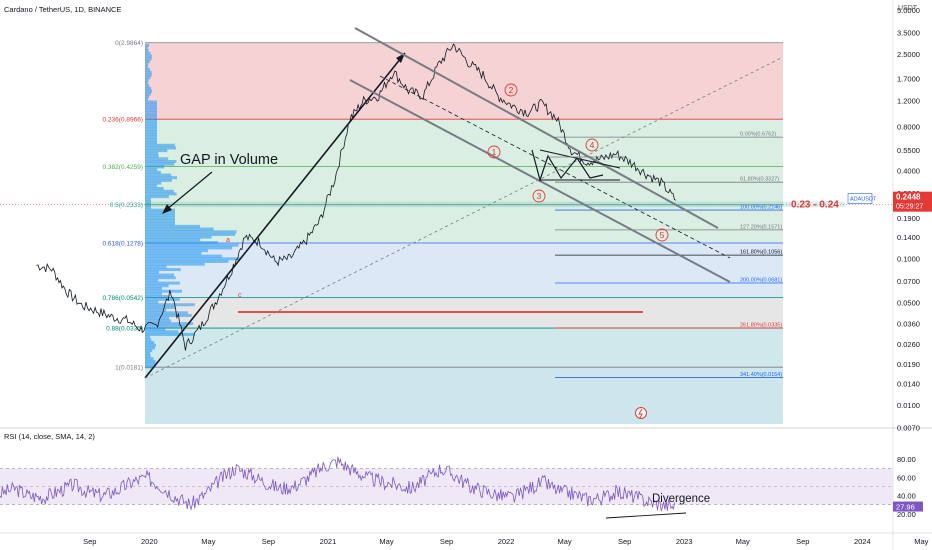  What do you see at coordinates (761, 253) in the screenshot?
I see `fib-extension-label: 161.80%(0.1056)` at bounding box center [761, 253].